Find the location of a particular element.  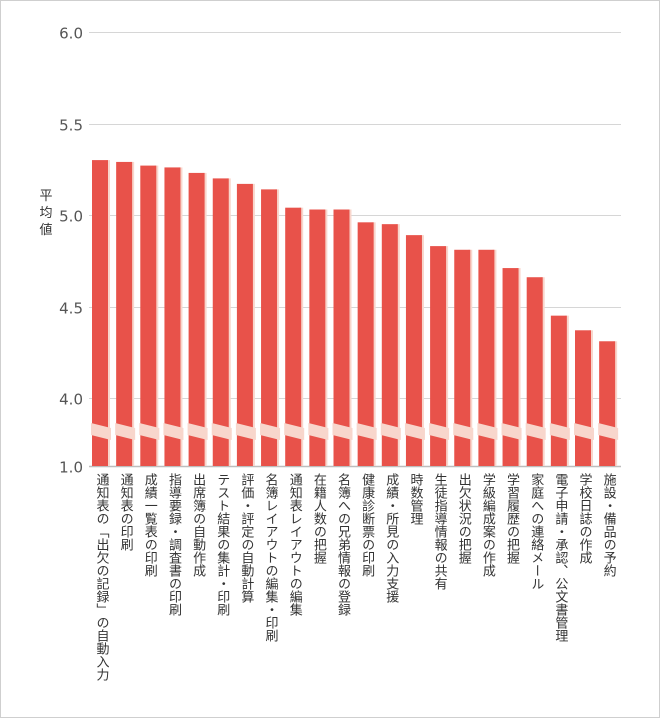

category-label: 成績・所見の入力支援 is located at coordinates (391, 538).